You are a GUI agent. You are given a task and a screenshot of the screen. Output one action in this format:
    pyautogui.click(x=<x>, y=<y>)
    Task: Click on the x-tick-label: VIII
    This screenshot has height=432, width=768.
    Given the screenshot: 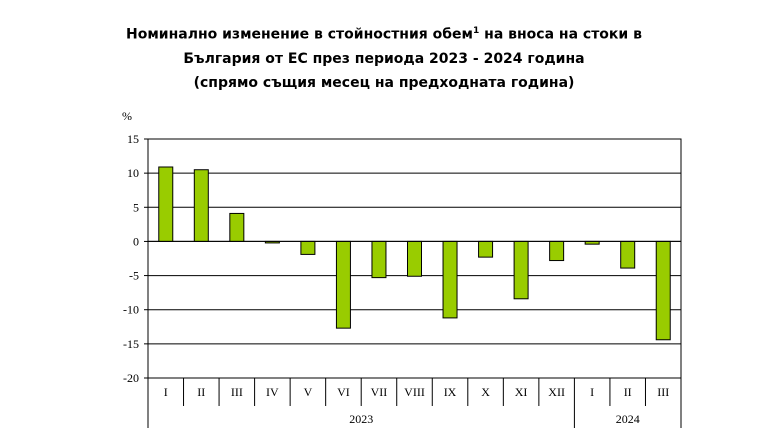 What is the action you would take?
    pyautogui.click(x=414, y=392)
    